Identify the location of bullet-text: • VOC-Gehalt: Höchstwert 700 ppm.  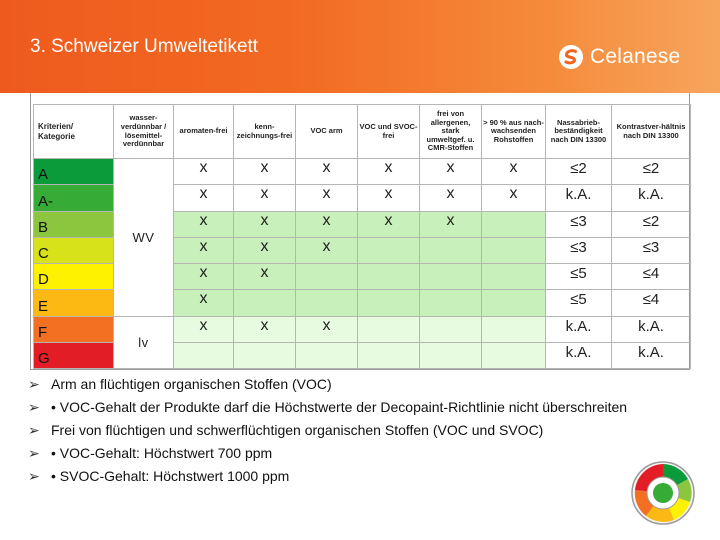
(162, 453).